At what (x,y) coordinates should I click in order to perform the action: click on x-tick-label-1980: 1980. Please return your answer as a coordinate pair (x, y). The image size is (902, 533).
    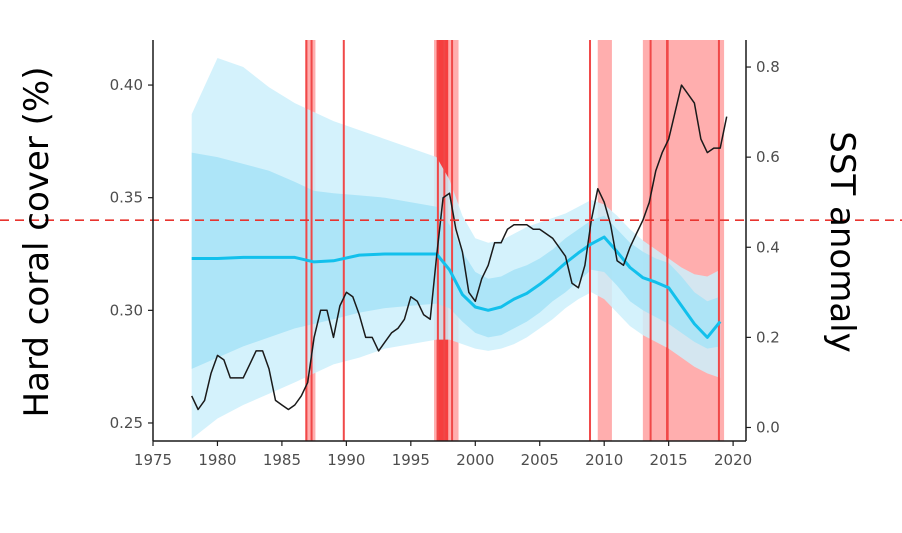
    Looking at the image, I should click on (217, 460).